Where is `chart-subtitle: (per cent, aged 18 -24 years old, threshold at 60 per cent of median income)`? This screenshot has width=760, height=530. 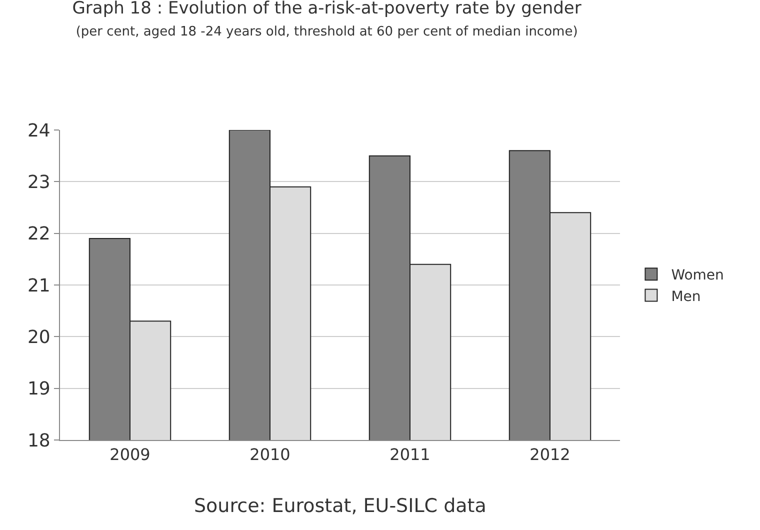
chart-subtitle: (per cent, aged 18 -24 years old, threshold at 60 per cent of median income) is located at coordinates (327, 32).